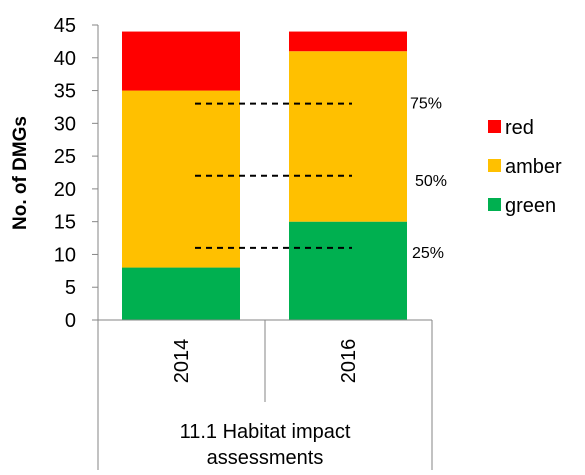  Describe the element at coordinates (70, 288) in the screenshot. I see `y-tick-label-5: 5` at that location.